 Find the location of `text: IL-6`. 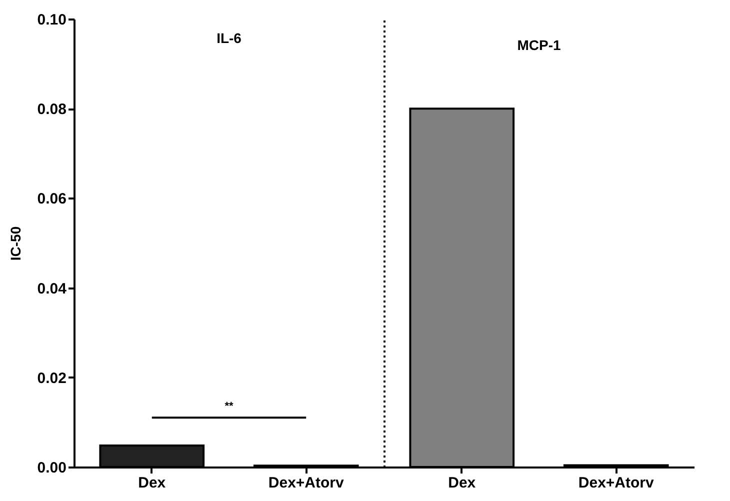

text: IL-6 is located at coordinates (229, 38).